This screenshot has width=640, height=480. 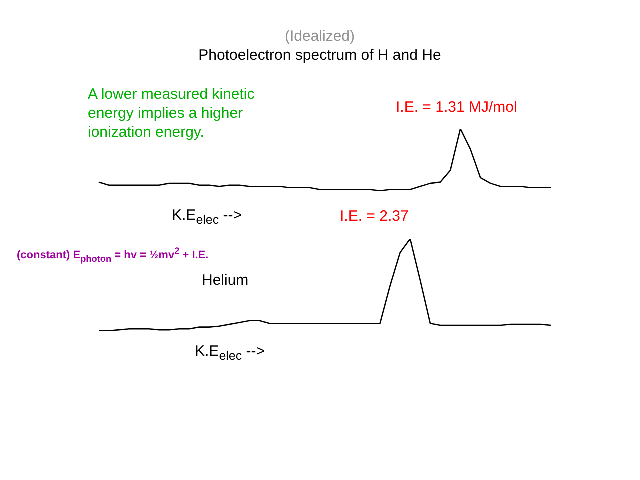 What do you see at coordinates (225, 280) in the screenshot?
I see `text: Helium` at bounding box center [225, 280].